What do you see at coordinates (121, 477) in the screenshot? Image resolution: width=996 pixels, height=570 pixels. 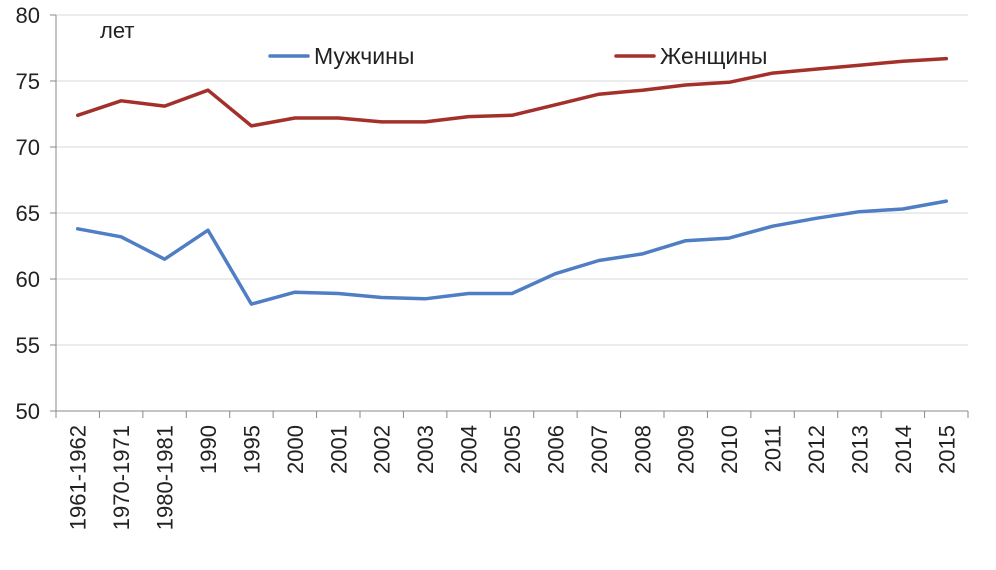 I see `x-tick-label: 1970-1971` at bounding box center [121, 477].